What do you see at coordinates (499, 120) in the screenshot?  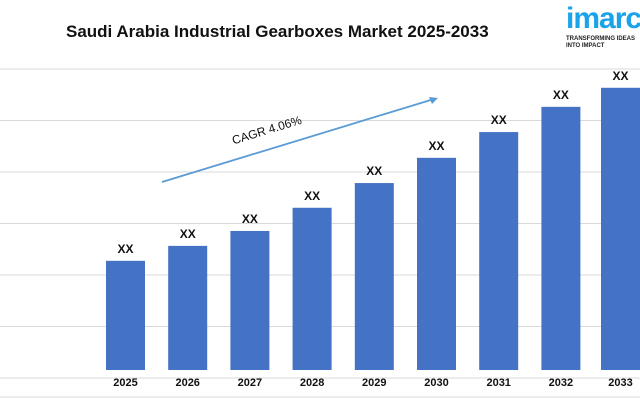 I see `data-label-2031: XX` at bounding box center [499, 120].